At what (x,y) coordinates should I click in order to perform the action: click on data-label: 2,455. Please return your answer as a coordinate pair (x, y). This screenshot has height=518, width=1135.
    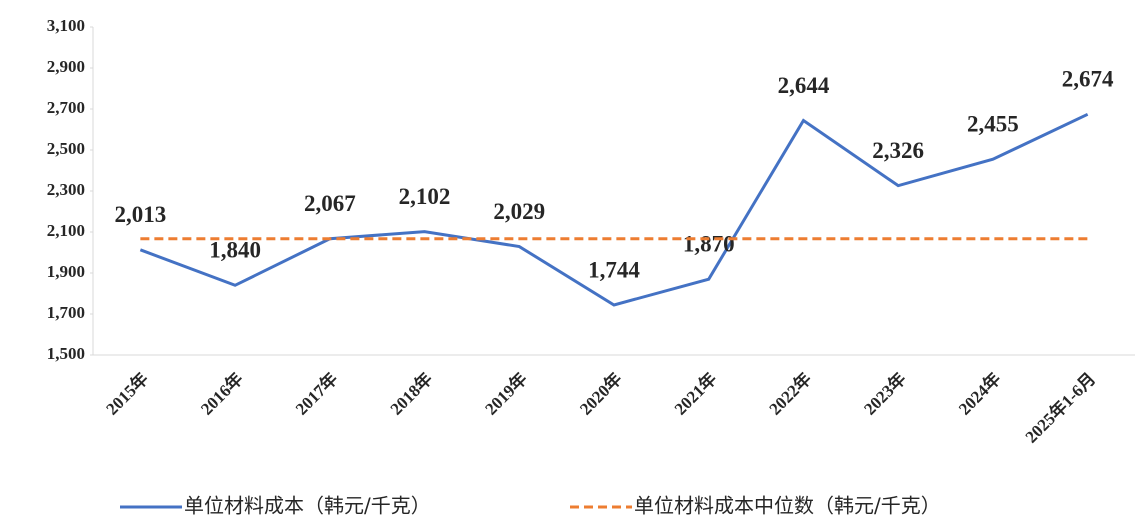
    Looking at the image, I should click on (993, 124).